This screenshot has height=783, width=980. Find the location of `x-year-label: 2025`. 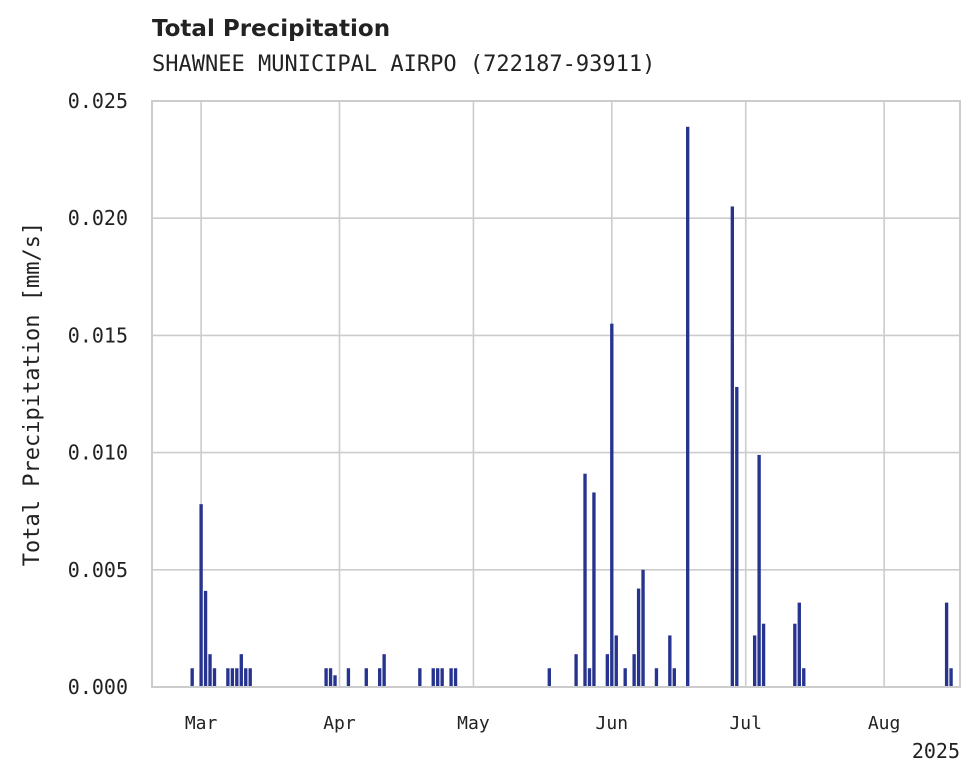

x-year-label: 2025 is located at coordinates (936, 751).